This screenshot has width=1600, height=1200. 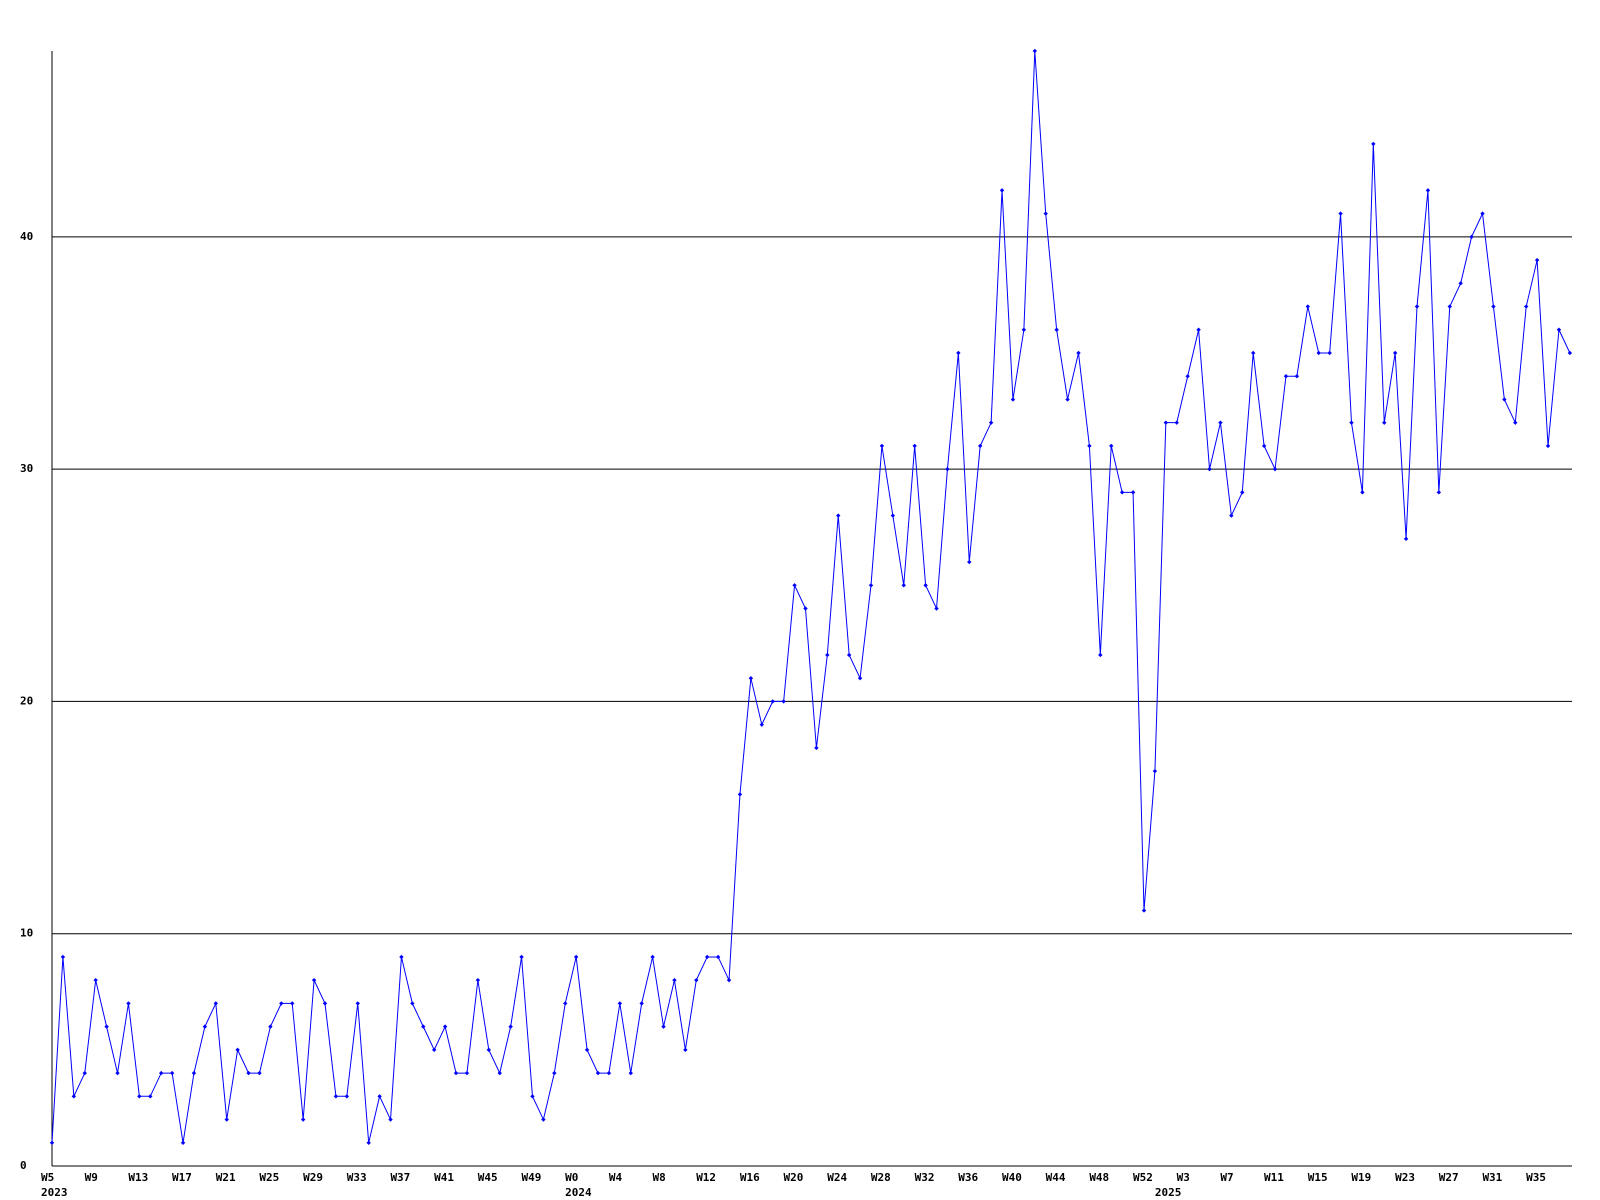 I want to click on x-tick-label: W32, so click(x=925, y=1177).